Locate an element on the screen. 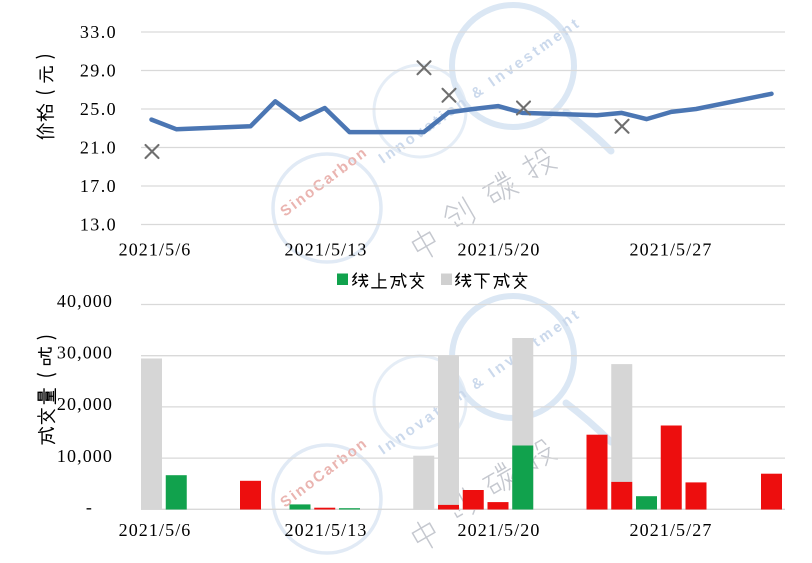  svg-text: 30,000 is located at coordinates (85, 353).